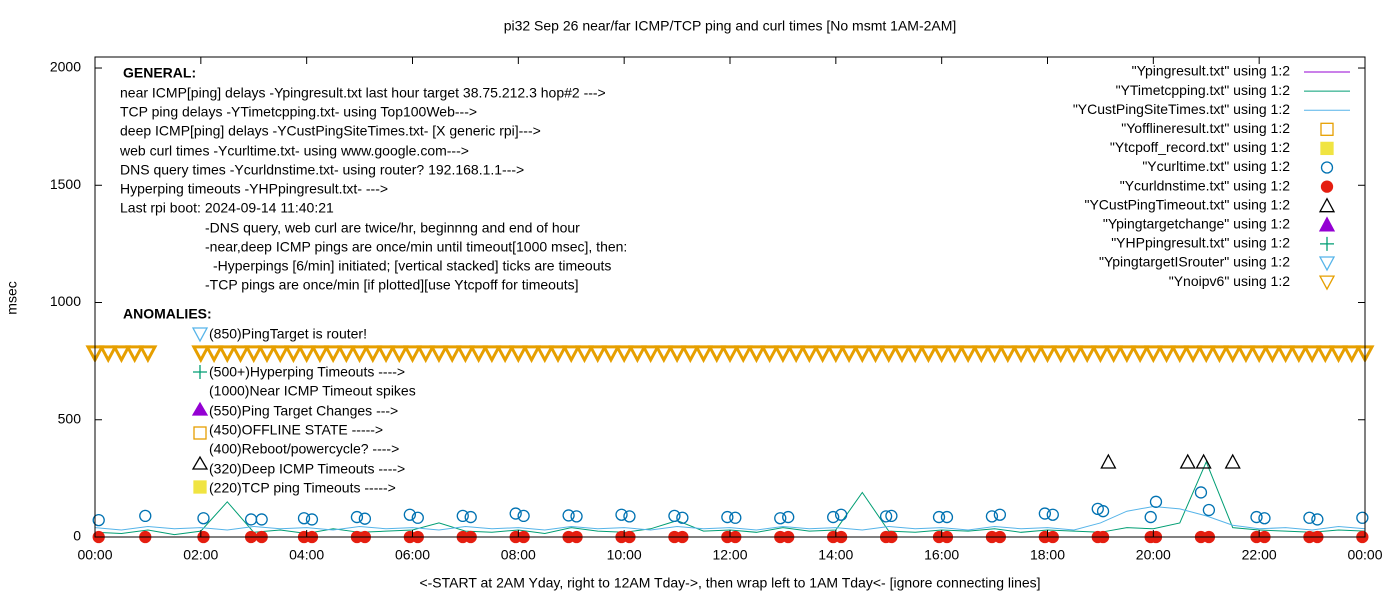 The height and width of the screenshot is (600, 1400). I want to click on y-tick-label: 1000, so click(65, 301).